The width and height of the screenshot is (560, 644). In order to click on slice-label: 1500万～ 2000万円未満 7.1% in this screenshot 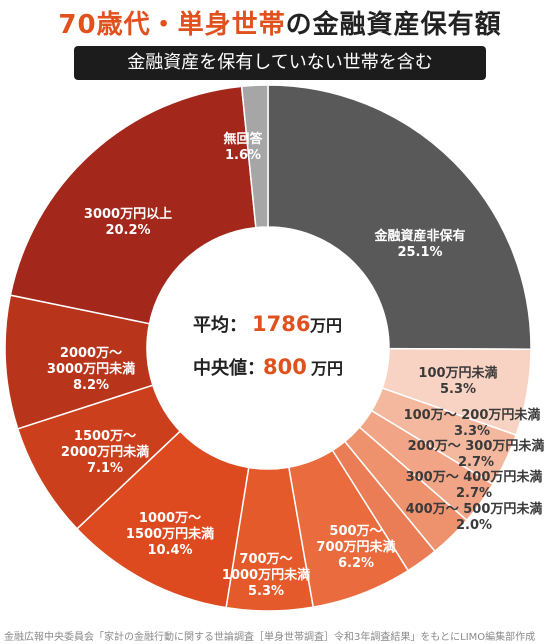, I will do `click(105, 452)`.